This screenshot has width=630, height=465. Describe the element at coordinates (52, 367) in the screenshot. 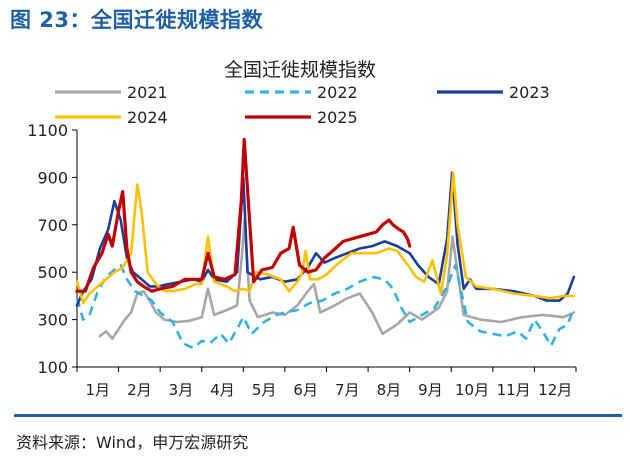

I see `y-tick-label: 100` at that location.